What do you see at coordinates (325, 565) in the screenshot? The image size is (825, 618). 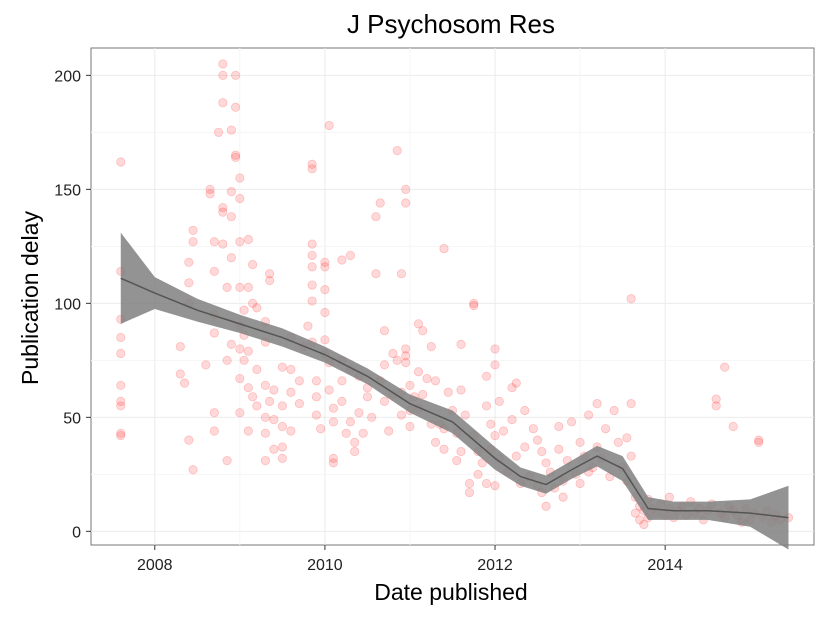 I see `x-tick-label: 2010` at bounding box center [325, 565].